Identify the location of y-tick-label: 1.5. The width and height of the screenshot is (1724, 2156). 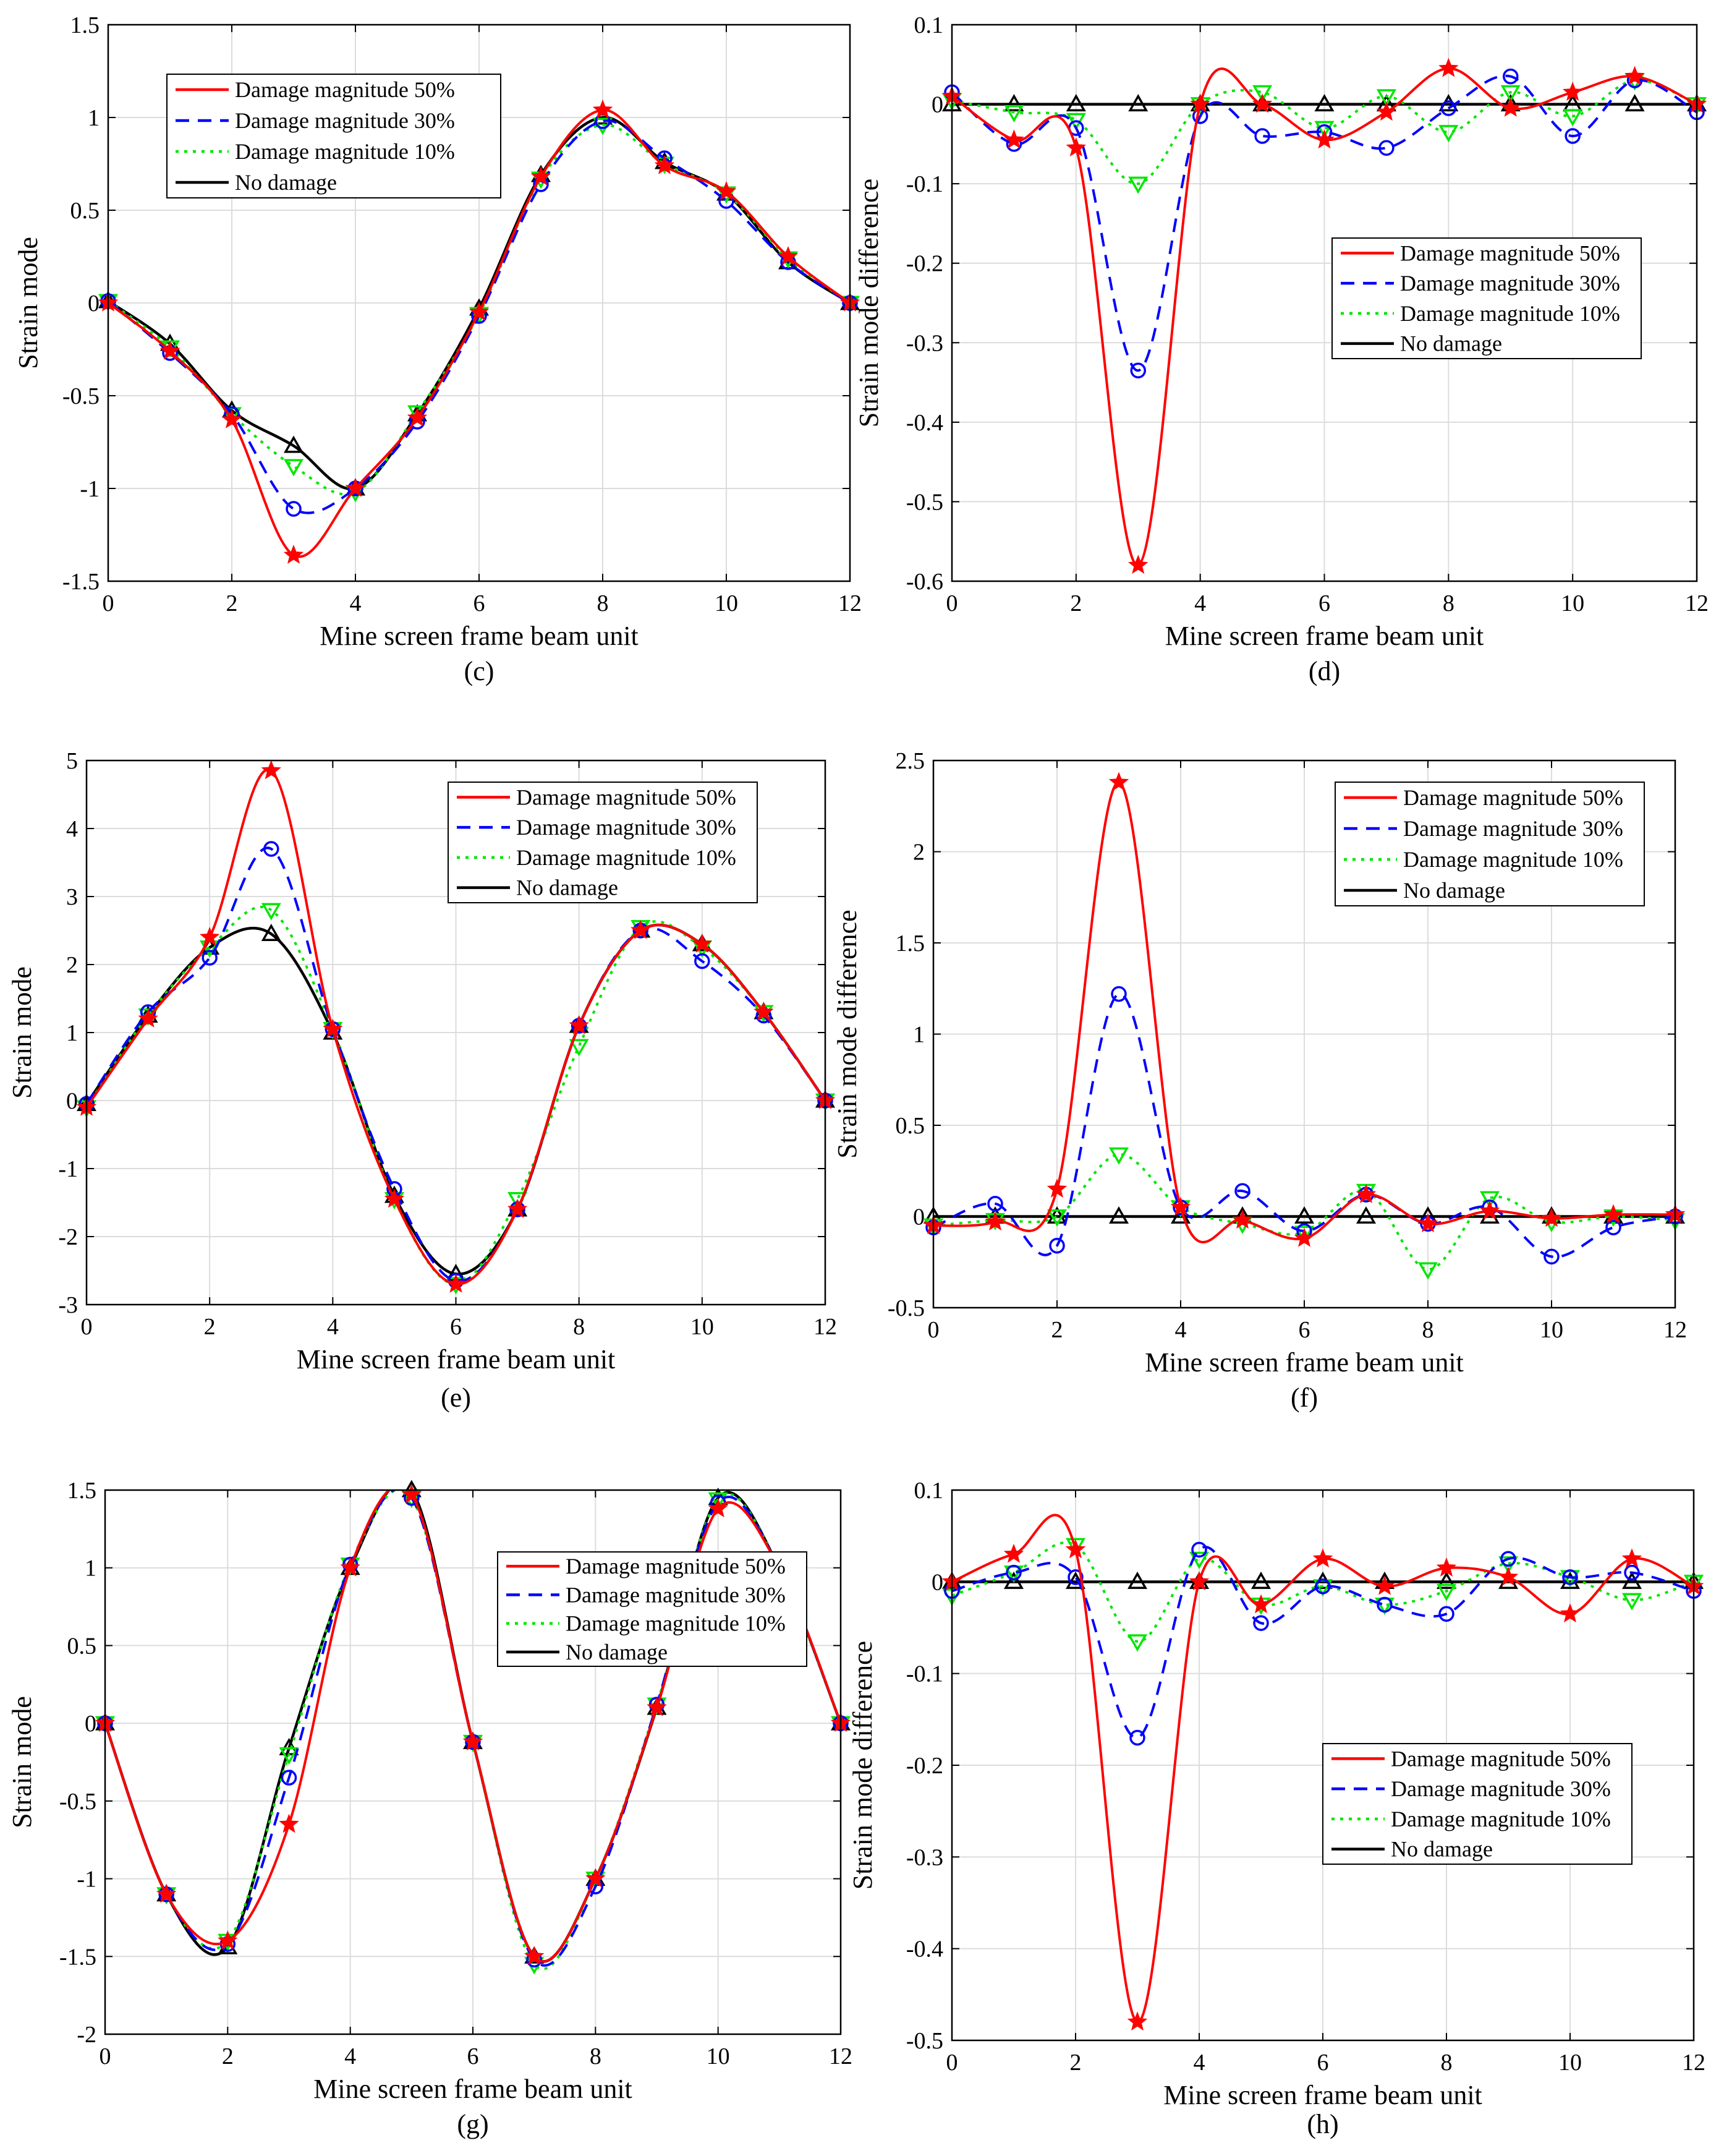
(82, 1491).